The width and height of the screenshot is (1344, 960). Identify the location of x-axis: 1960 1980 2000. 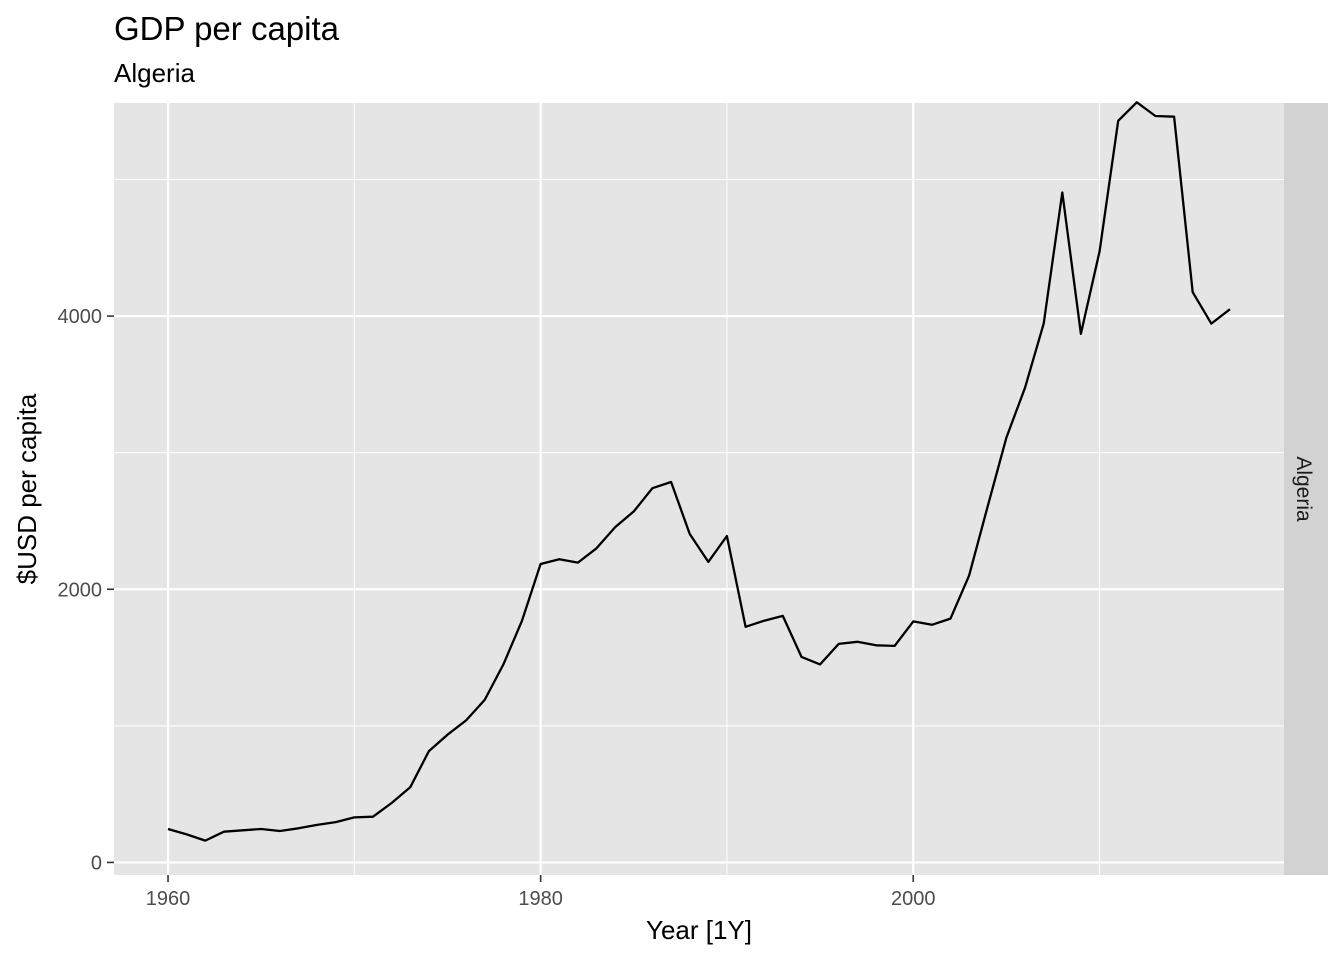
(541, 892).